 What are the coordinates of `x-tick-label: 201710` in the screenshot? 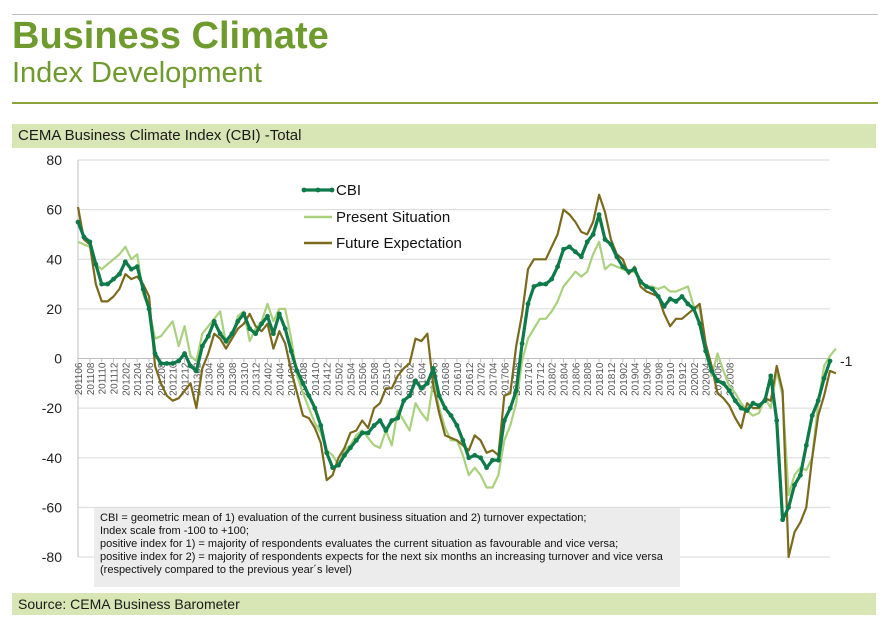 It's located at (529, 379).